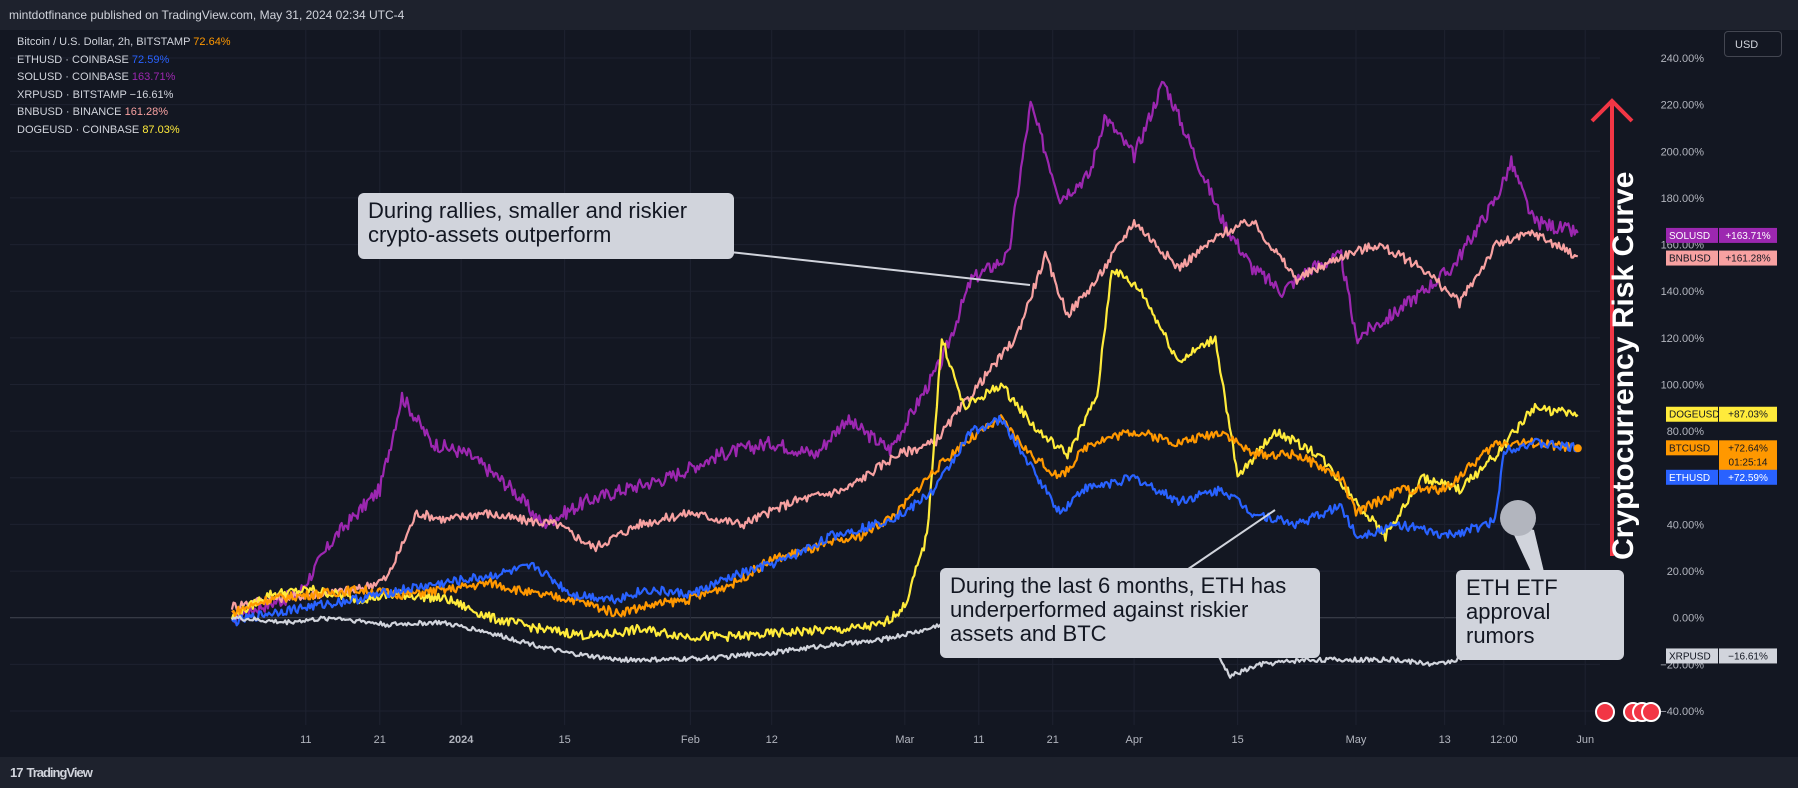 Image resolution: width=1798 pixels, height=788 pixels. What do you see at coordinates (1748, 462) in the screenshot?
I see `price-tag-countdown: 01:25:14` at bounding box center [1748, 462].